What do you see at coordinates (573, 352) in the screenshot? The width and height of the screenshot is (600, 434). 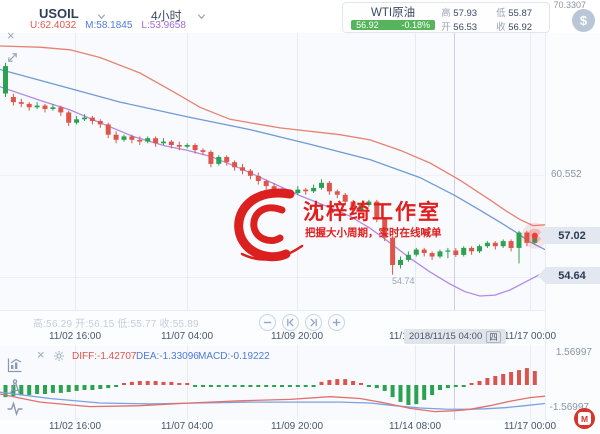 I see `macd-range-top: 1.56997` at bounding box center [573, 352].